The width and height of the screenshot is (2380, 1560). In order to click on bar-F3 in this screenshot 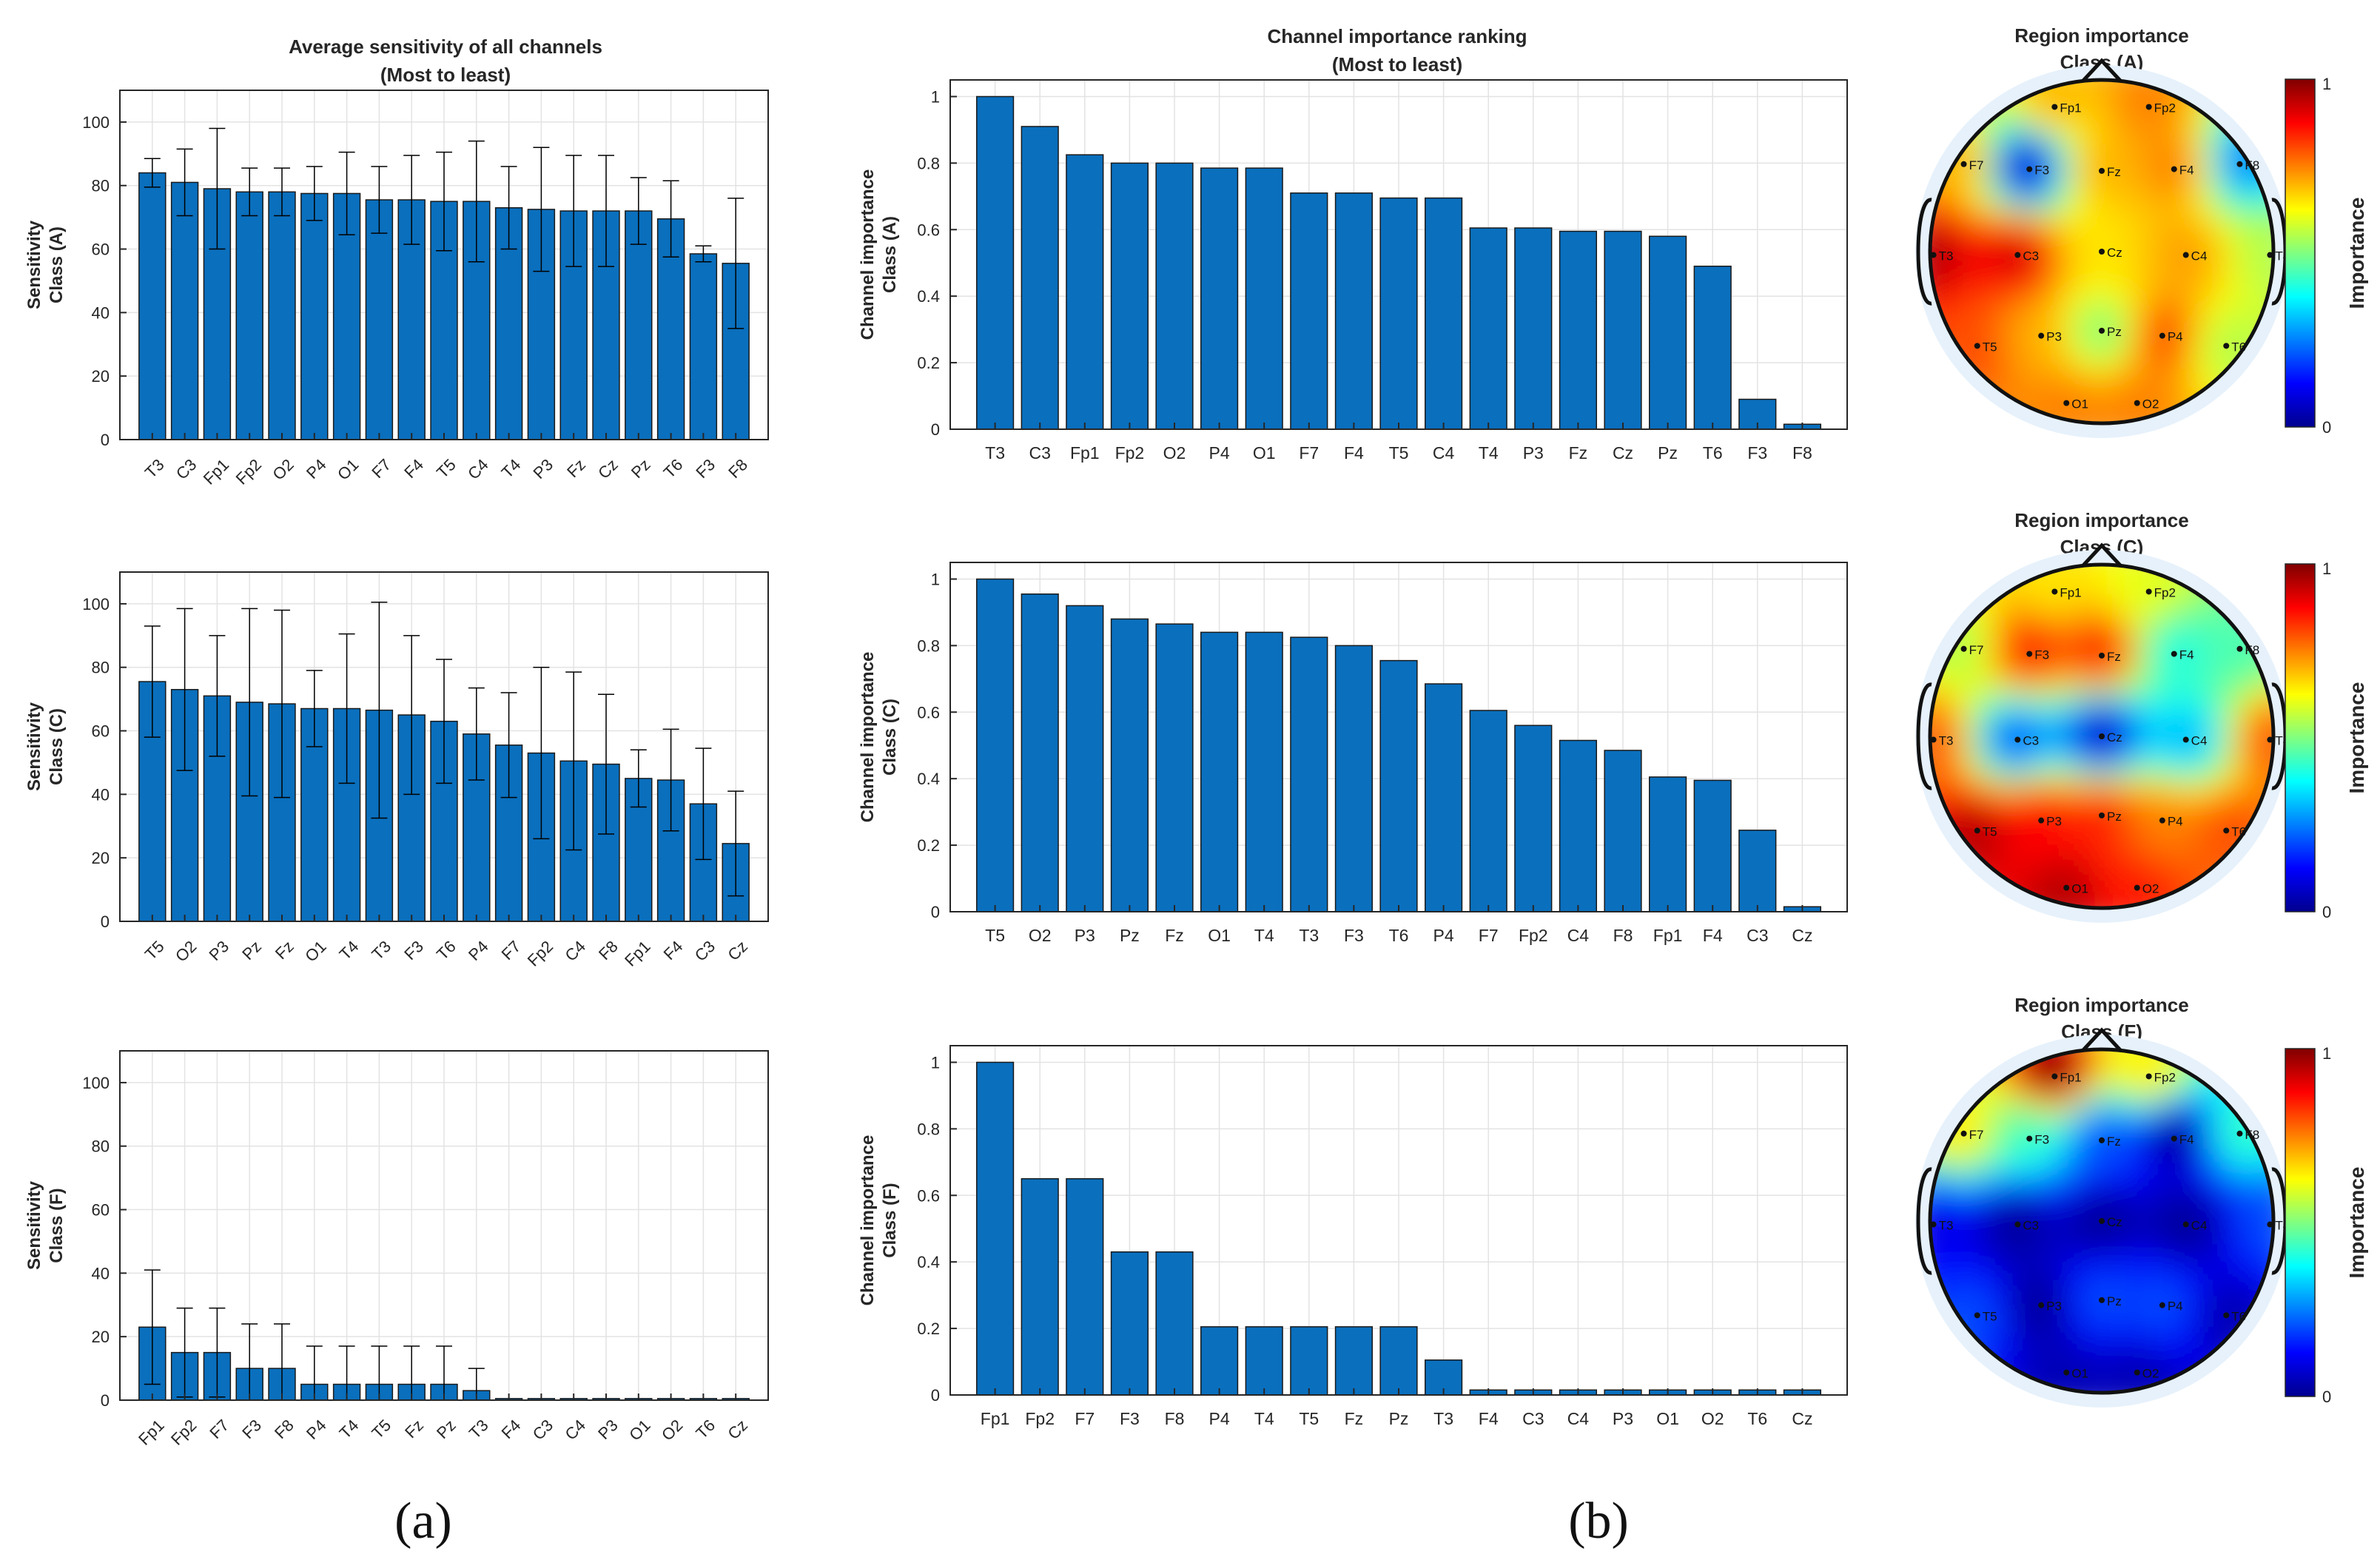, I will do `click(1130, 1323)`.